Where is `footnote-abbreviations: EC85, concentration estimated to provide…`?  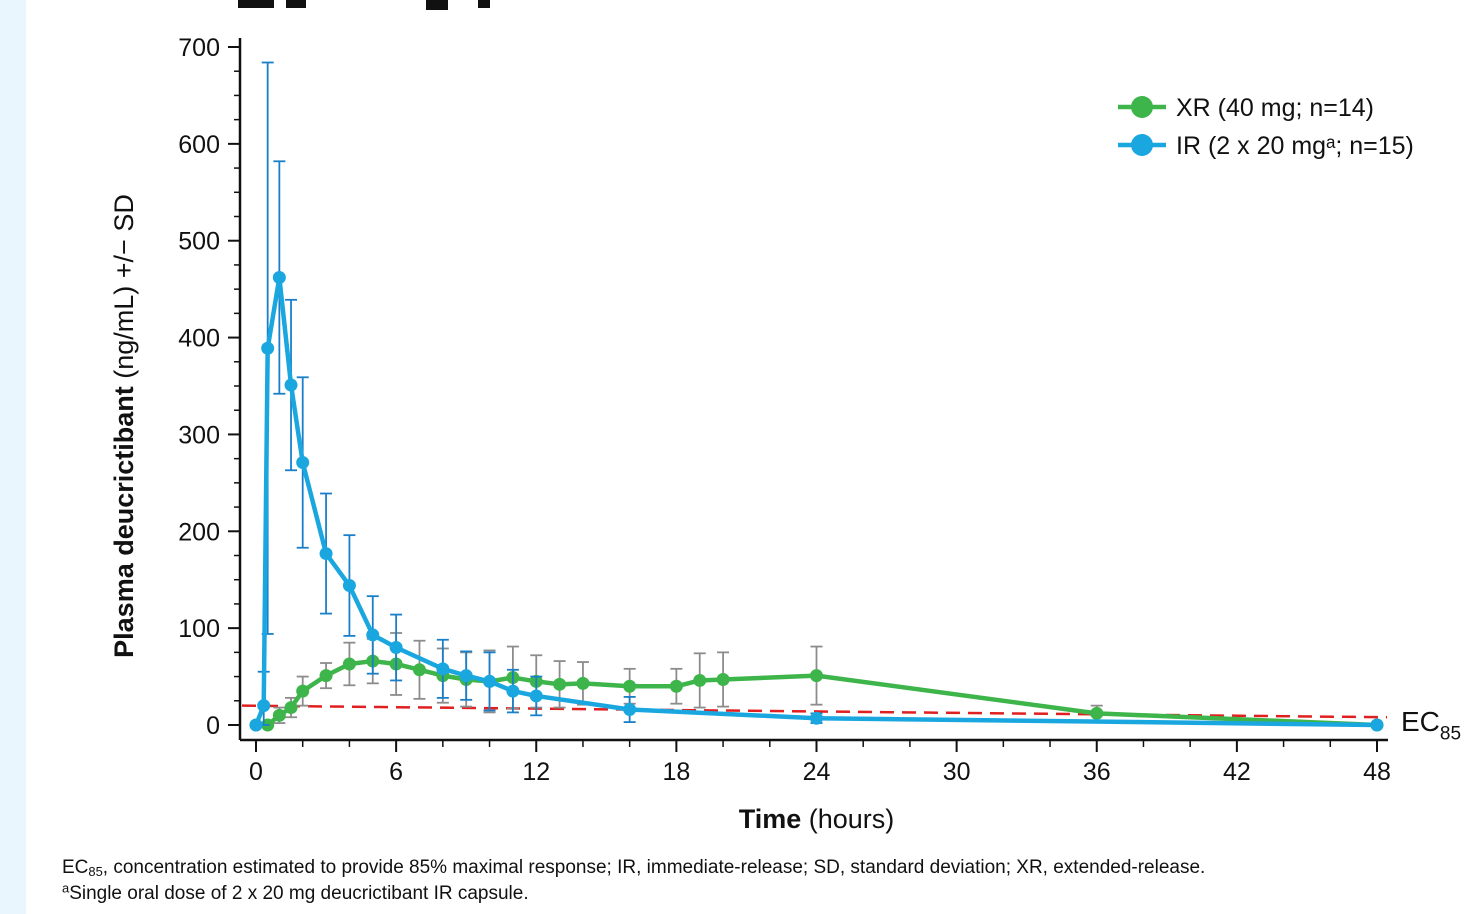 footnote-abbreviations: EC85, concentration estimated to provide… is located at coordinates (762, 868).